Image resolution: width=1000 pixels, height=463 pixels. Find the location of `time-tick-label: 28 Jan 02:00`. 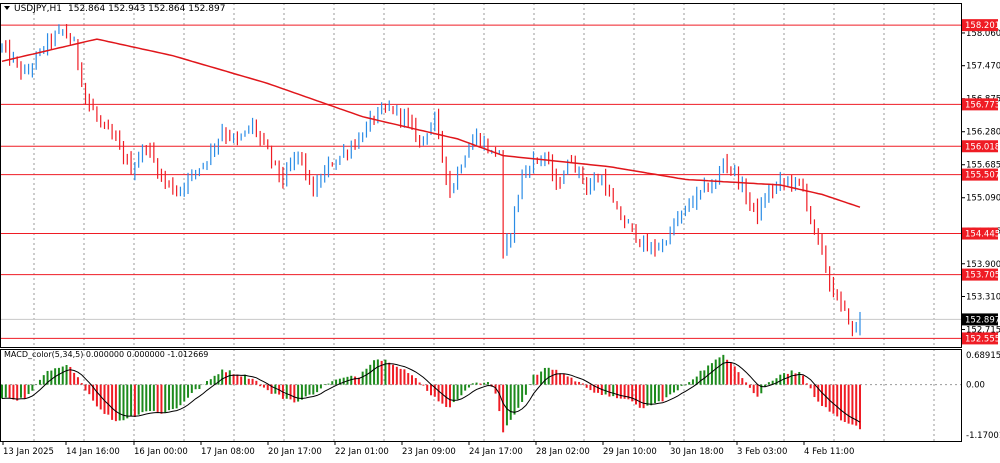

time-tick-label: 28 Jan 02:00 is located at coordinates (563, 452).